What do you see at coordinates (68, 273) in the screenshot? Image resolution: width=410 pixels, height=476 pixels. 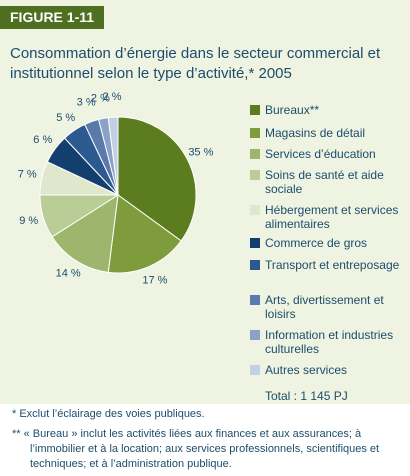 I see `data-label: 14 %` at bounding box center [68, 273].